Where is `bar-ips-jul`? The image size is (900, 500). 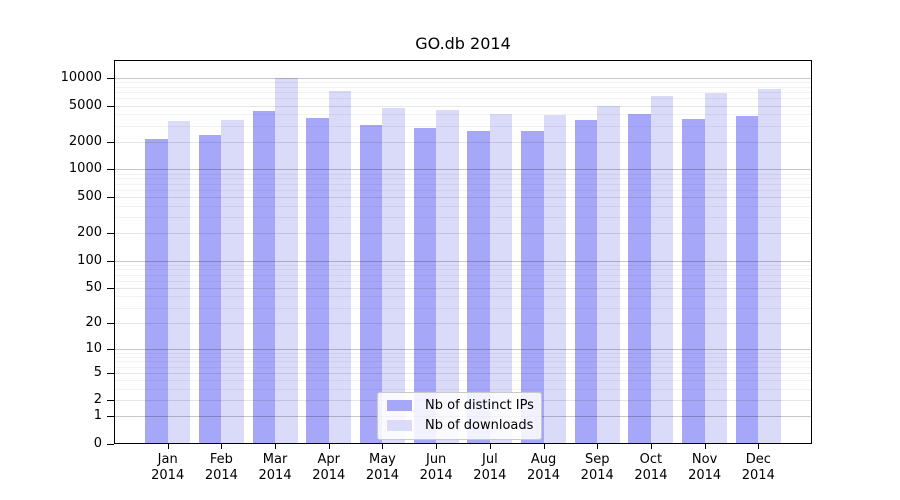 bar-ips-jul is located at coordinates (478, 287).